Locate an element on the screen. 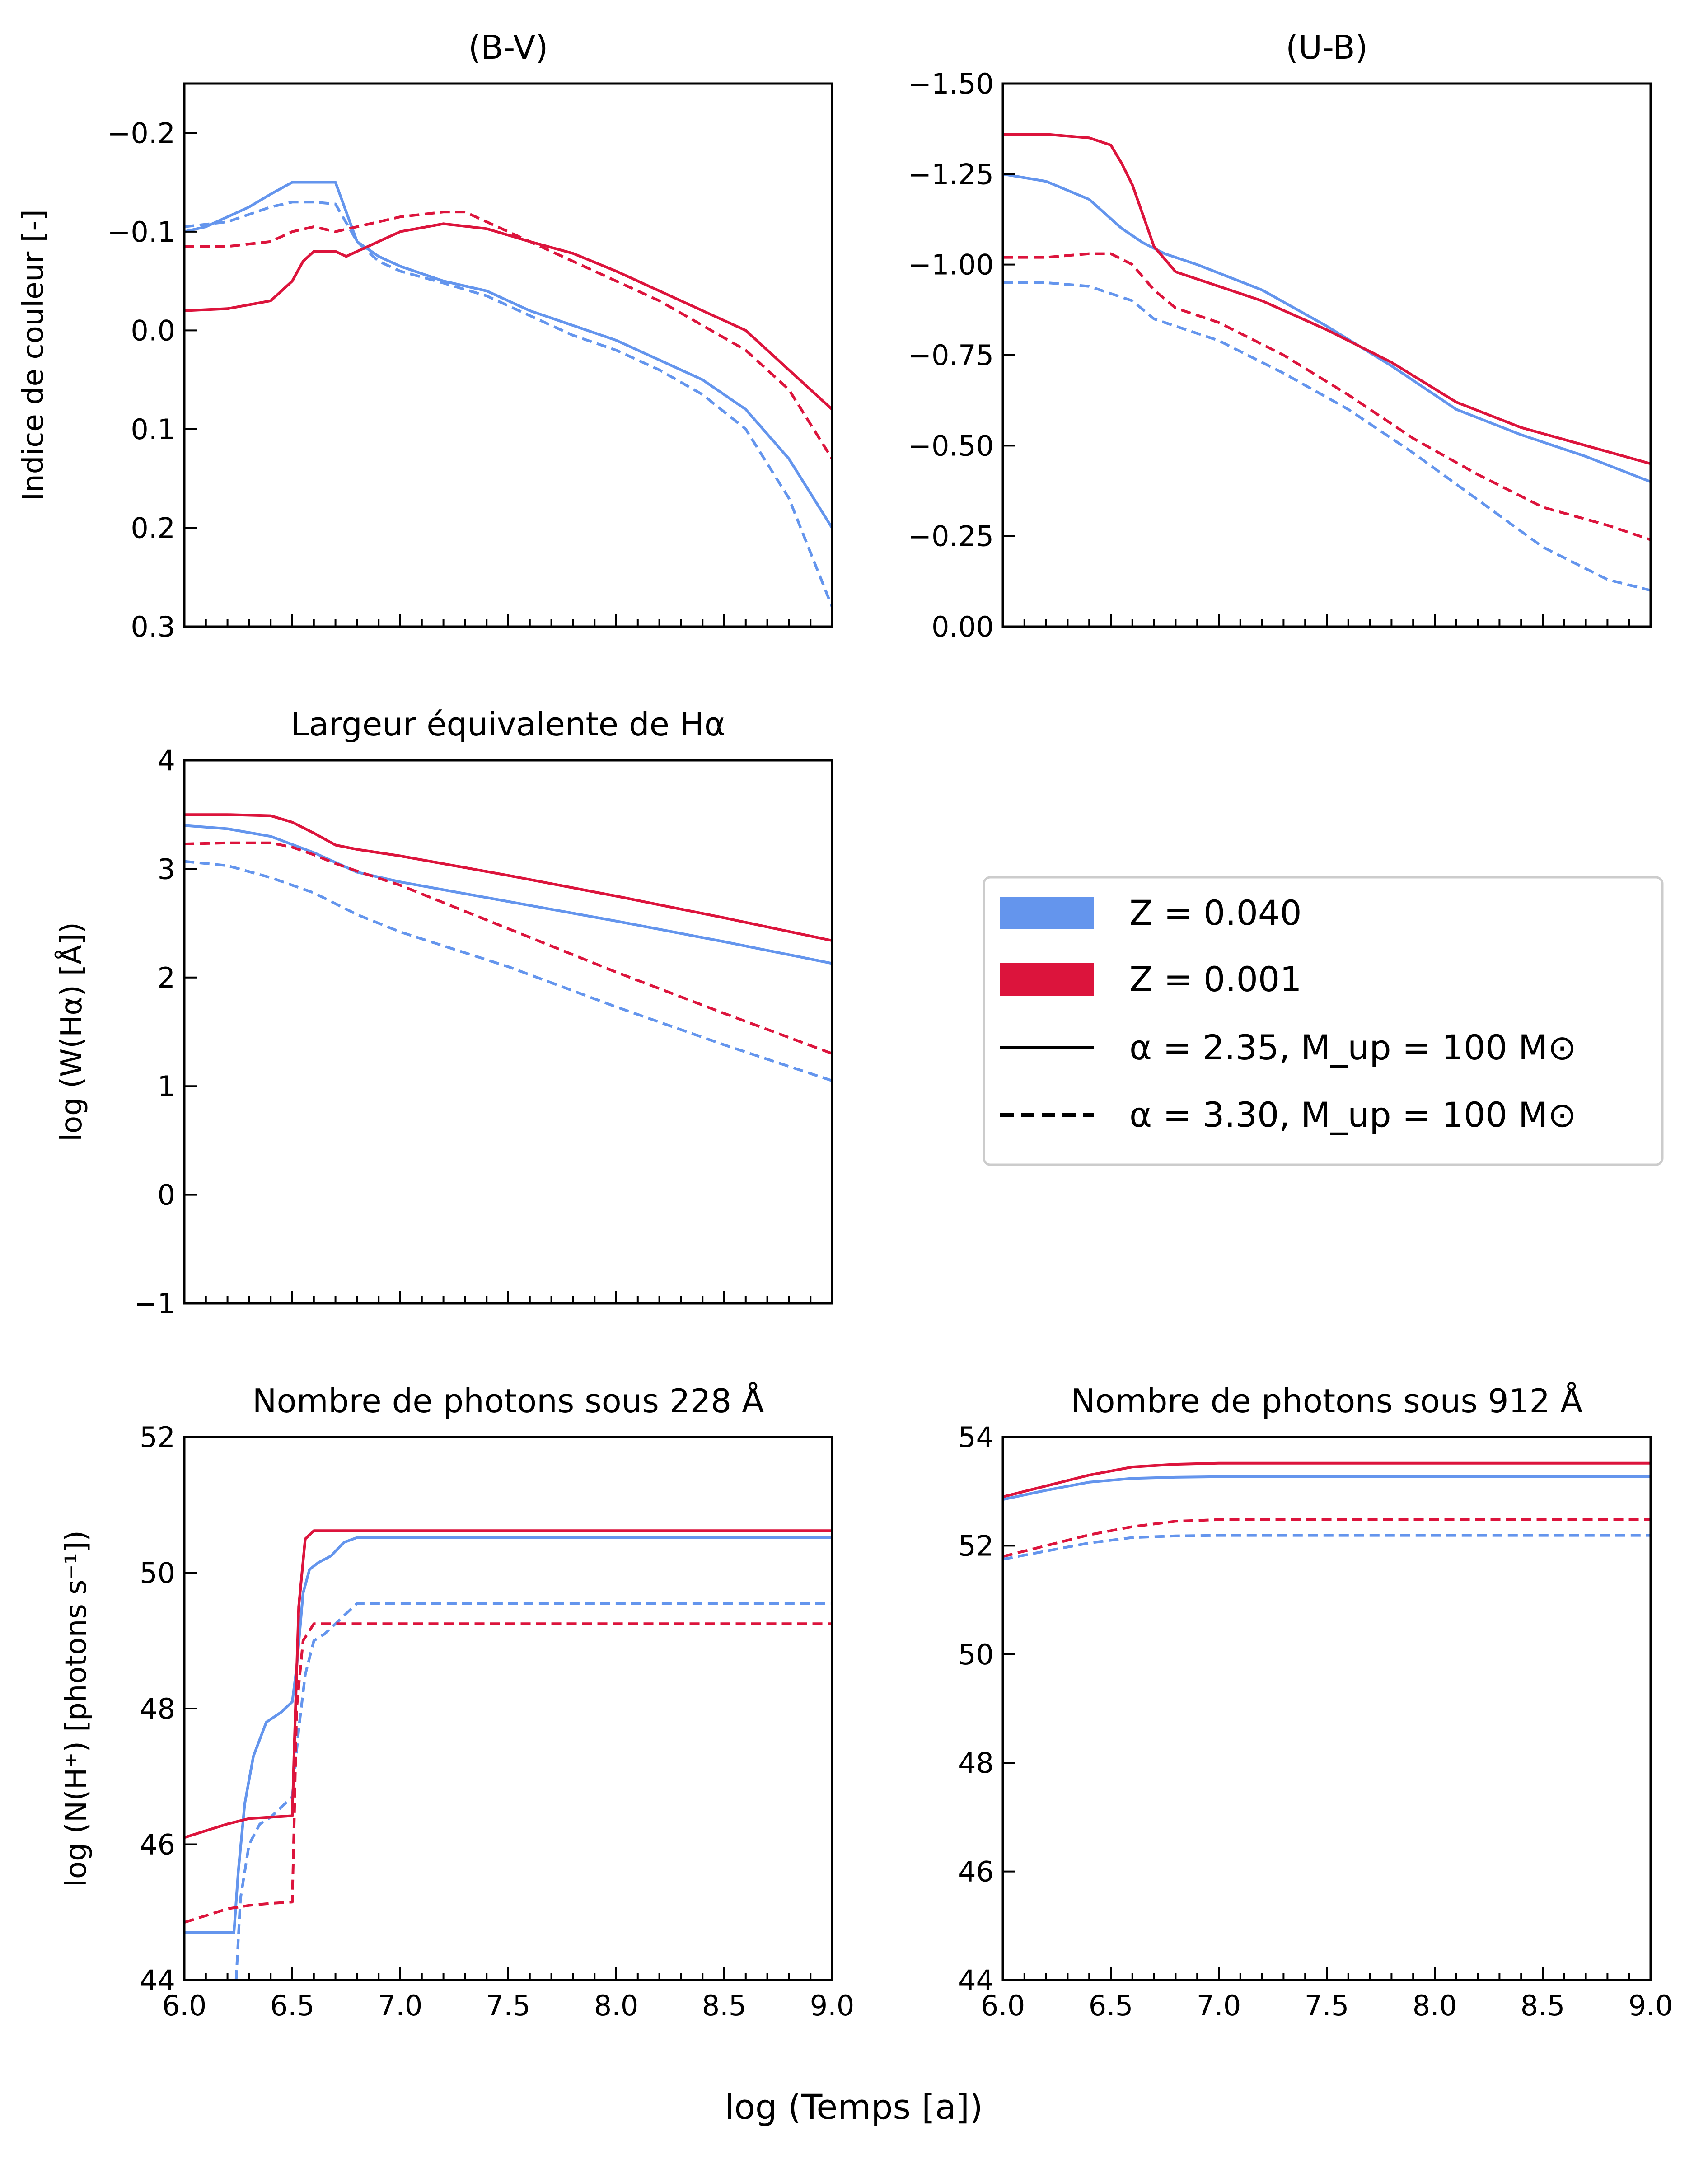 This screenshot has width=1708, height=2159. ytick-label: 0.00 is located at coordinates (962, 626).